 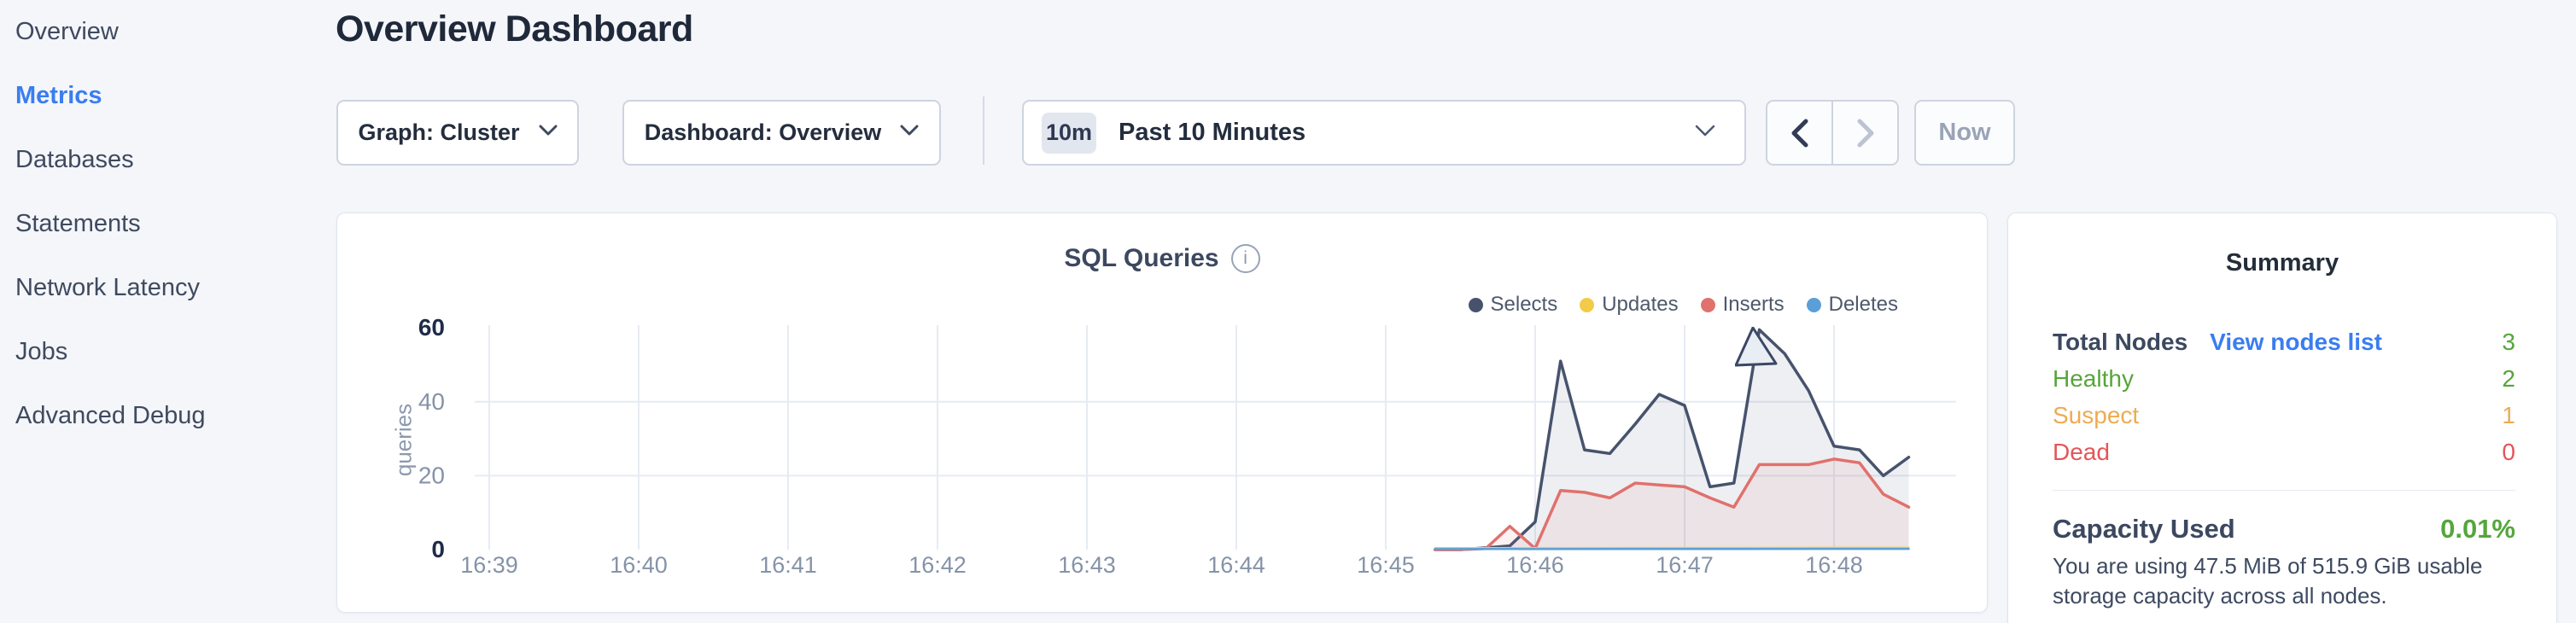 I want to click on dead-value: 0, so click(x=2508, y=452).